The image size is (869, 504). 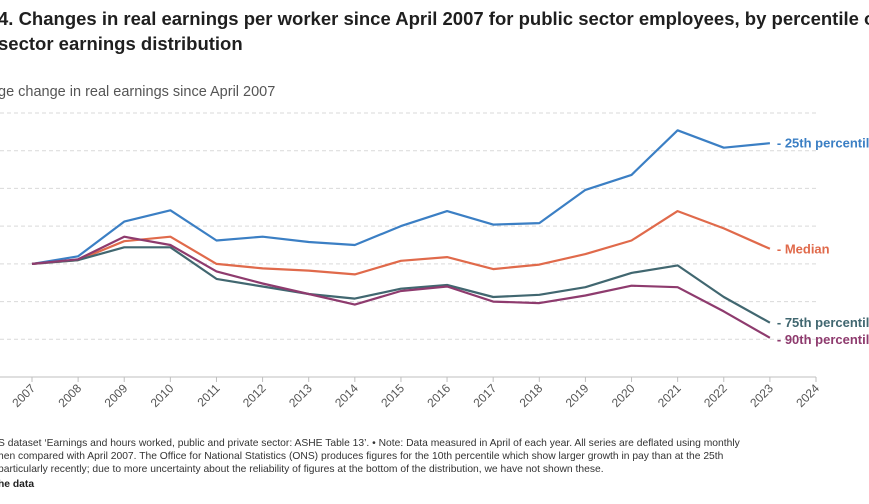 I want to click on series-label: - Median, so click(x=803, y=248).